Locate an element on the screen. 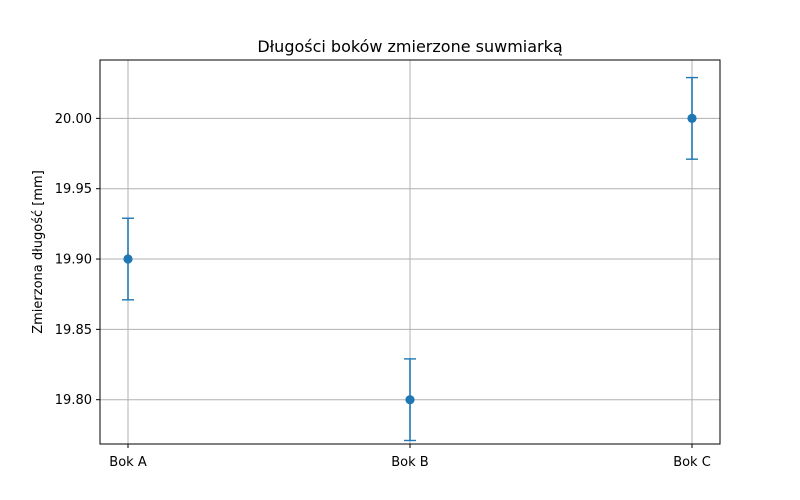 Image resolution: width=800 pixels, height=500 pixels. y-tick-label: 19.85 is located at coordinates (73, 330).